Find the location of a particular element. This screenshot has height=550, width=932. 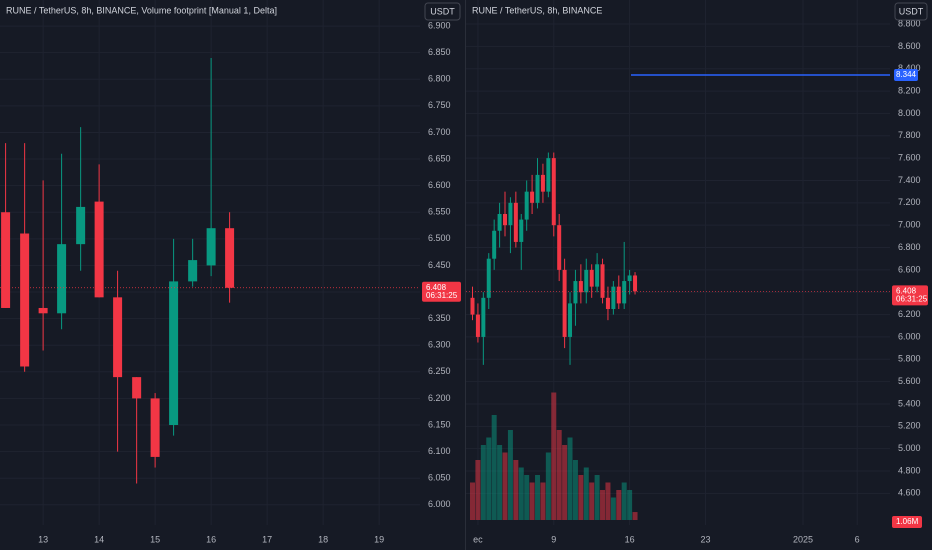

y-tick-label: 5.400 is located at coordinates (909, 403).